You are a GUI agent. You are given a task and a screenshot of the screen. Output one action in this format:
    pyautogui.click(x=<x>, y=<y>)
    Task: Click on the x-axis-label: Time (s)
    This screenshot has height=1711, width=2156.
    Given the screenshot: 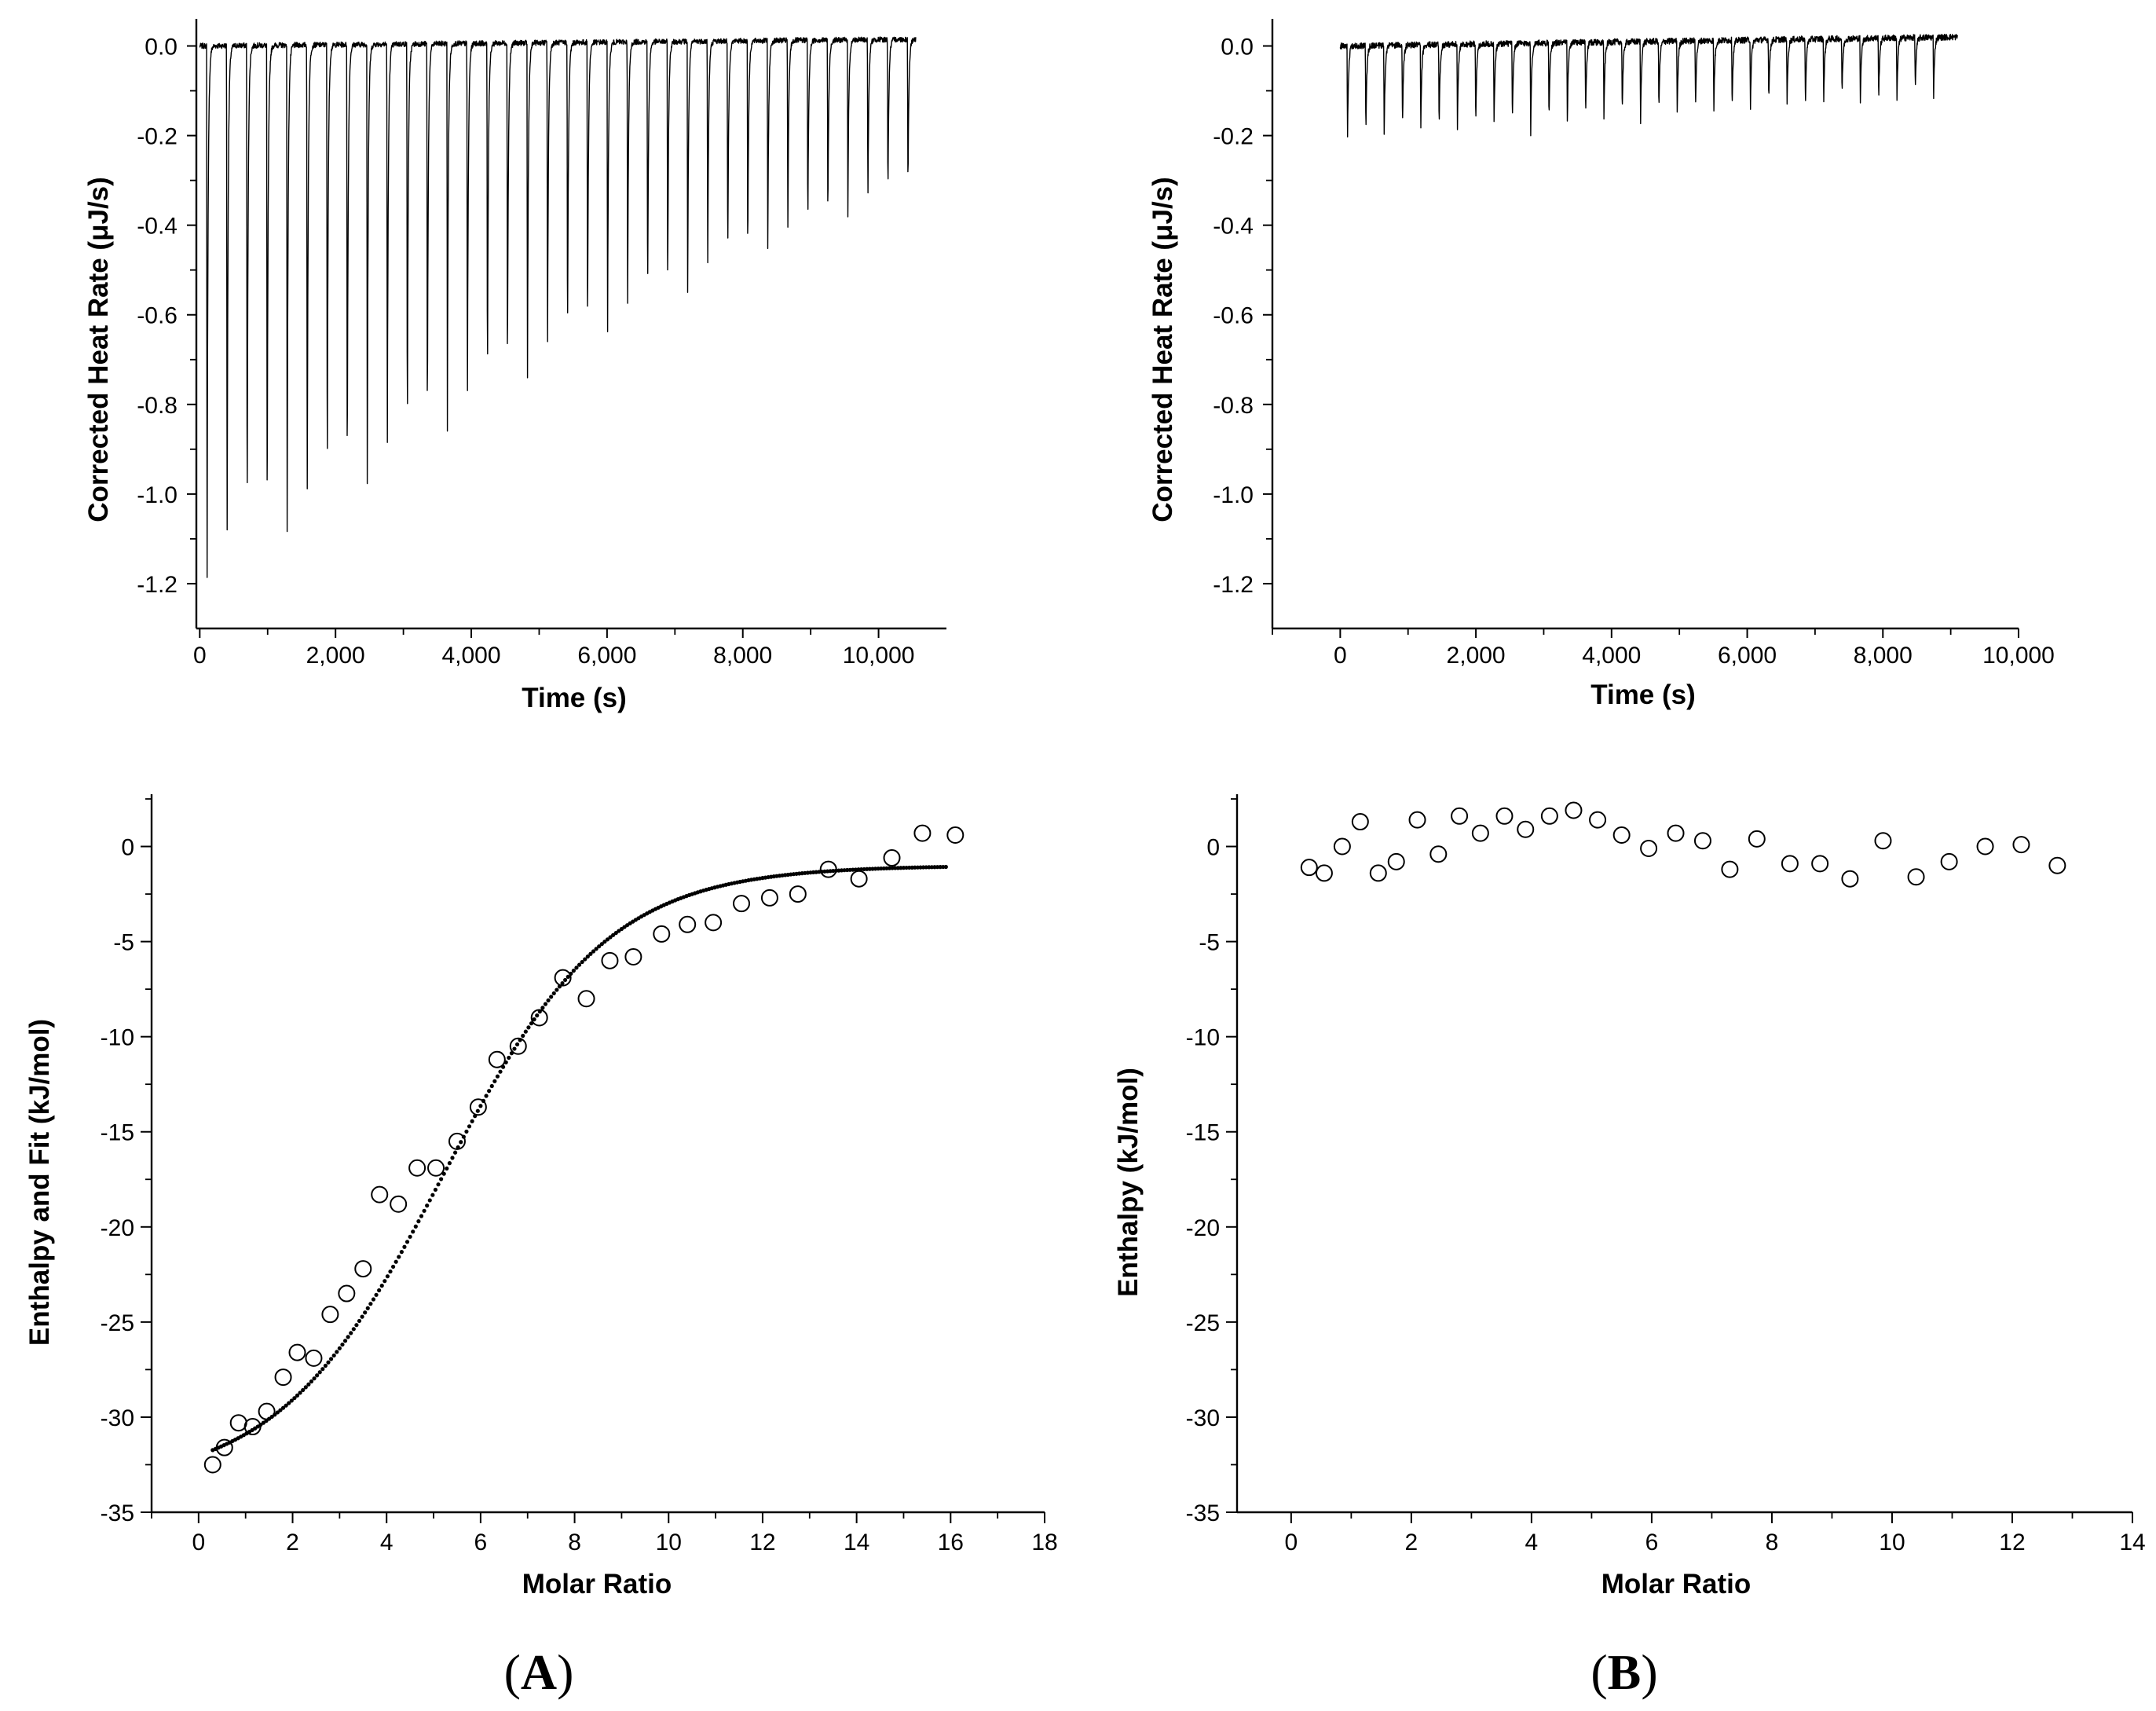 What is the action you would take?
    pyautogui.click(x=574, y=698)
    